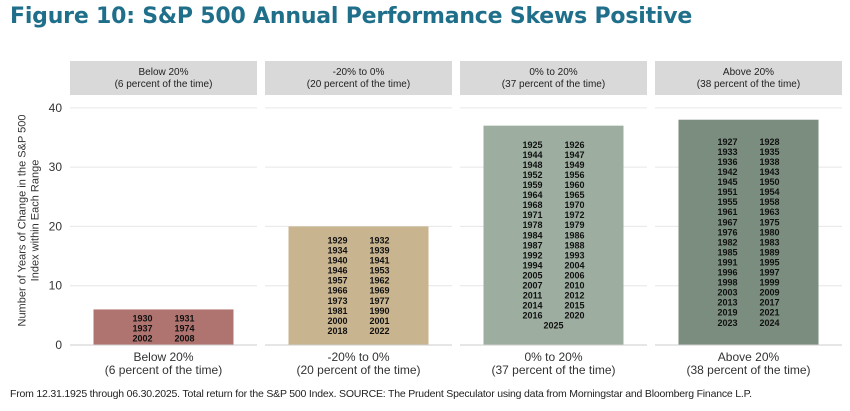 The image size is (850, 411). I want to click on year-label: 1983, so click(769, 242).